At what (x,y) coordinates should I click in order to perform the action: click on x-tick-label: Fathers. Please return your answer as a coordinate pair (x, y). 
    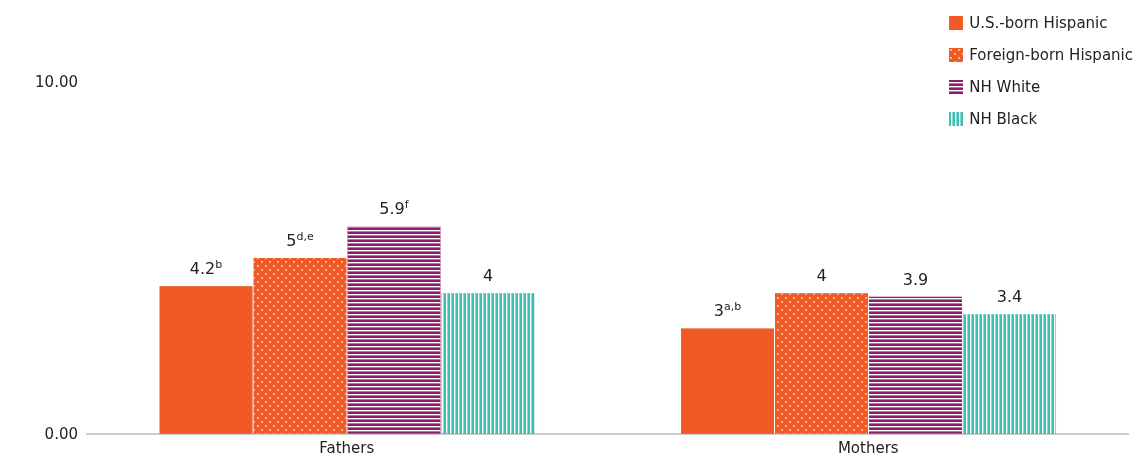
    Looking at the image, I should click on (347, 447).